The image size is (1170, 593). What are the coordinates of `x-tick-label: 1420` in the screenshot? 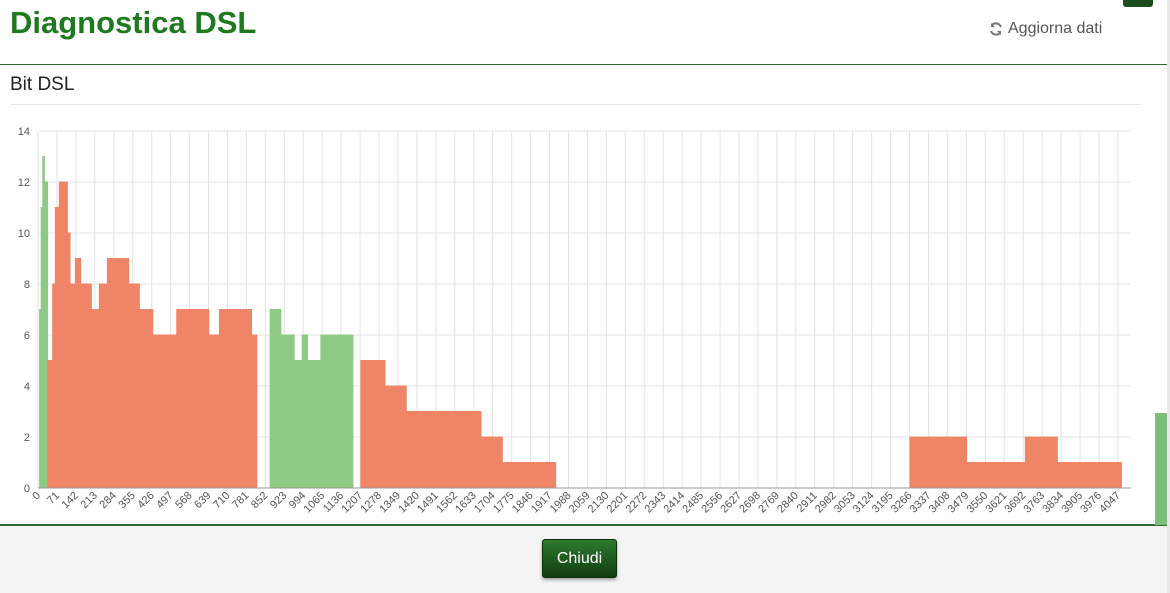 It's located at (409, 503).